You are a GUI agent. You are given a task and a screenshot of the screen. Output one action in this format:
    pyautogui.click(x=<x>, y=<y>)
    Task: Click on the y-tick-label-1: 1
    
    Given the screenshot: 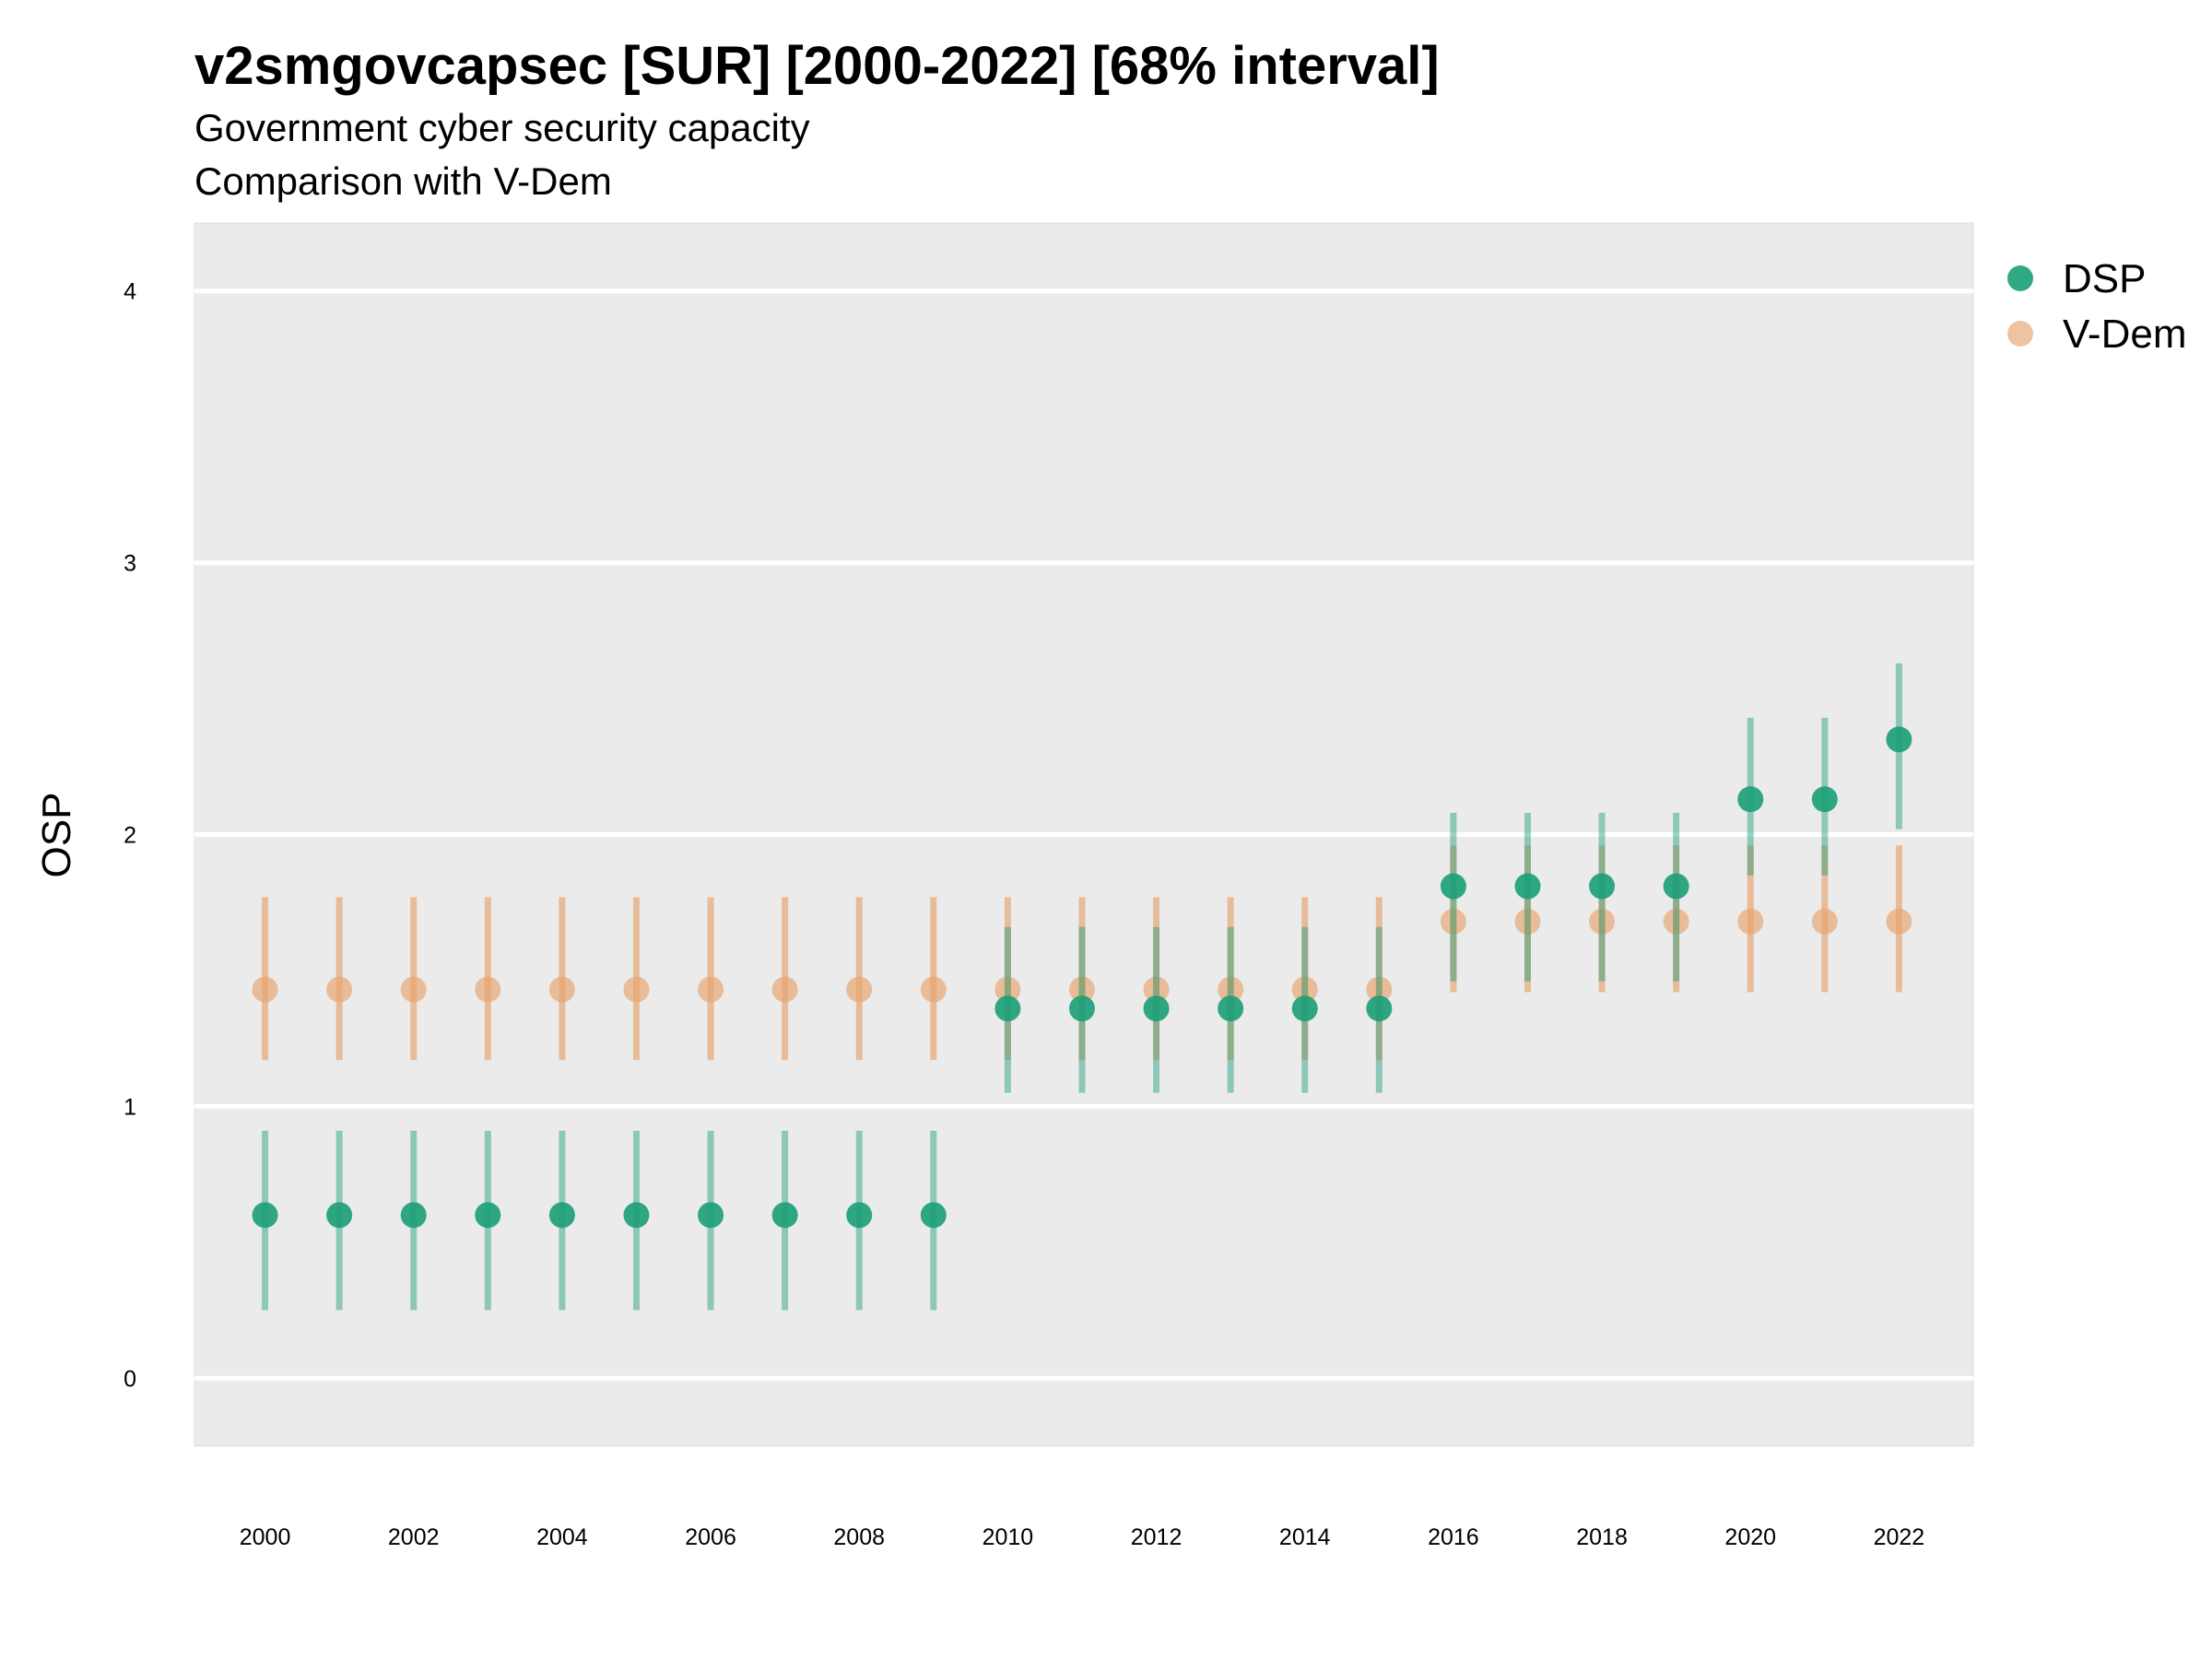 What is the action you would take?
    pyautogui.click(x=130, y=1107)
    